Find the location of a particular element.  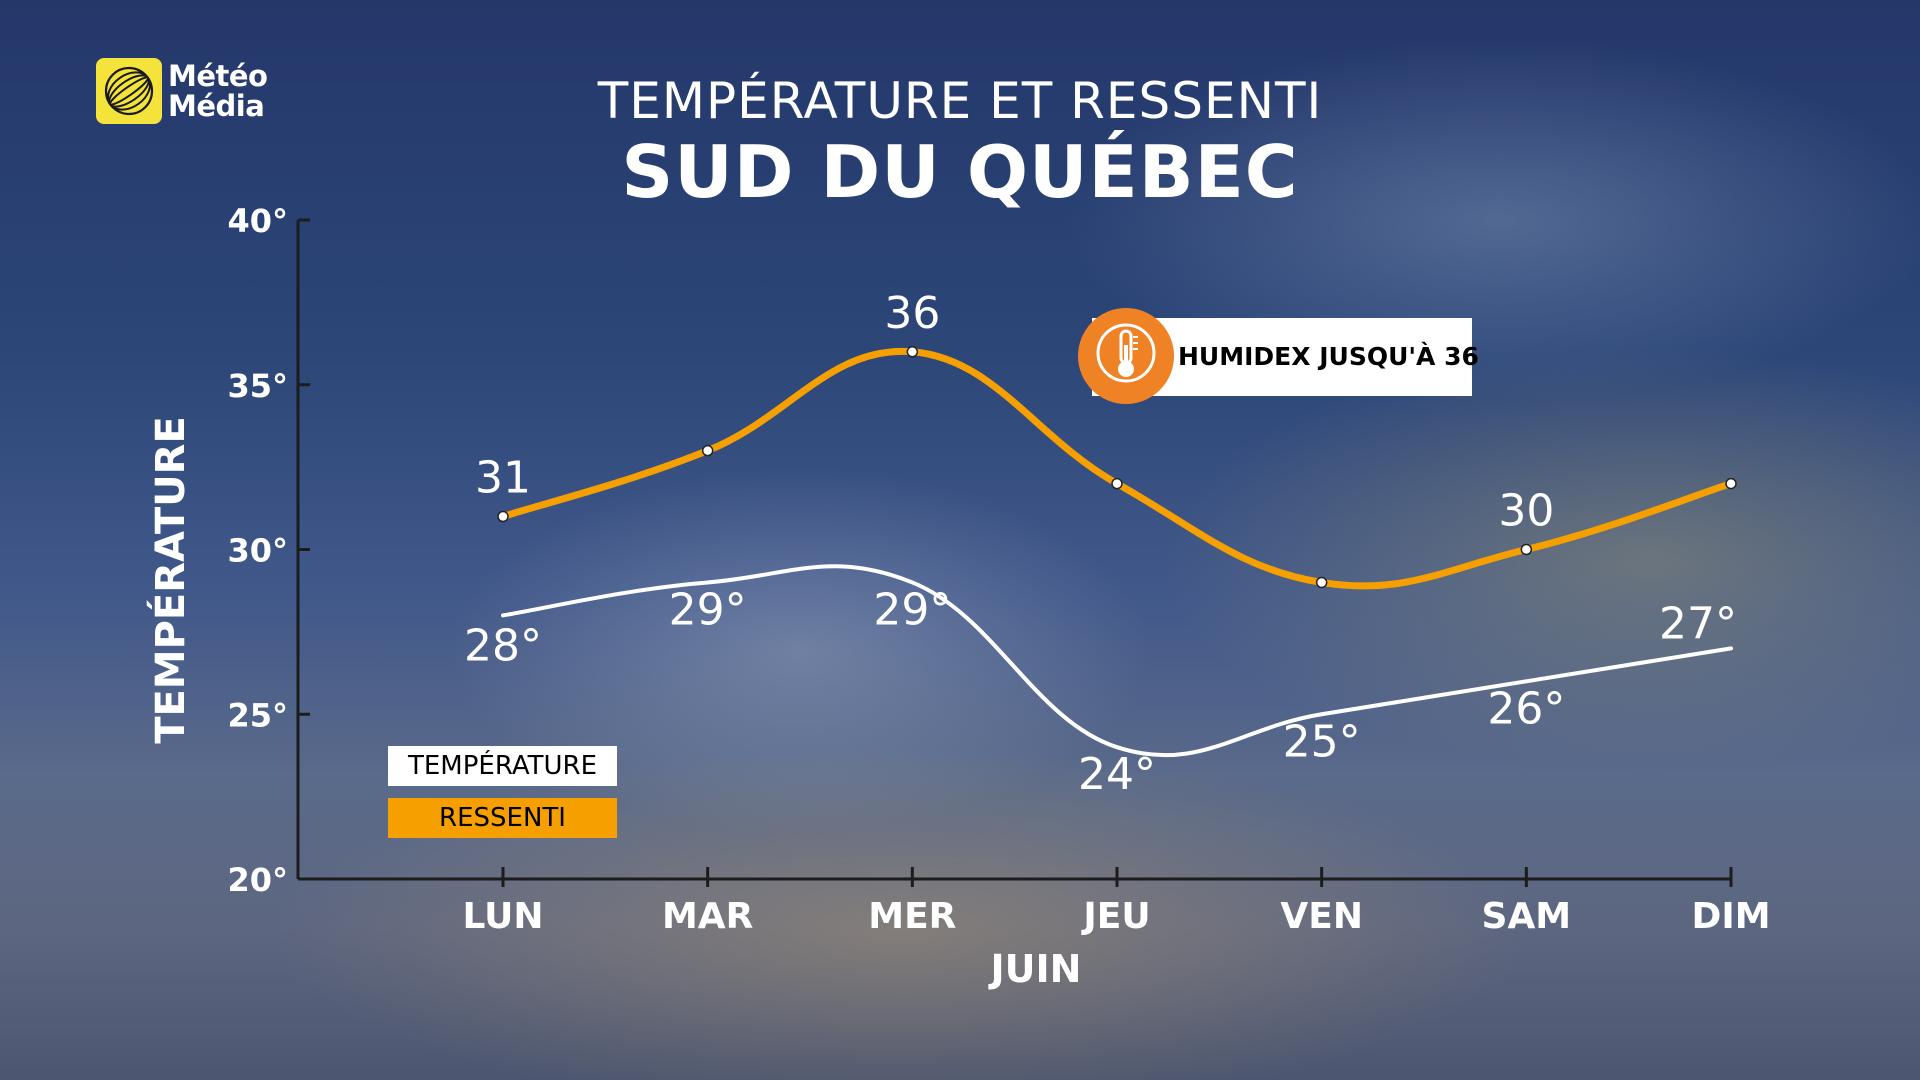

temperature-data-label: 26° is located at coordinates (1526, 708).